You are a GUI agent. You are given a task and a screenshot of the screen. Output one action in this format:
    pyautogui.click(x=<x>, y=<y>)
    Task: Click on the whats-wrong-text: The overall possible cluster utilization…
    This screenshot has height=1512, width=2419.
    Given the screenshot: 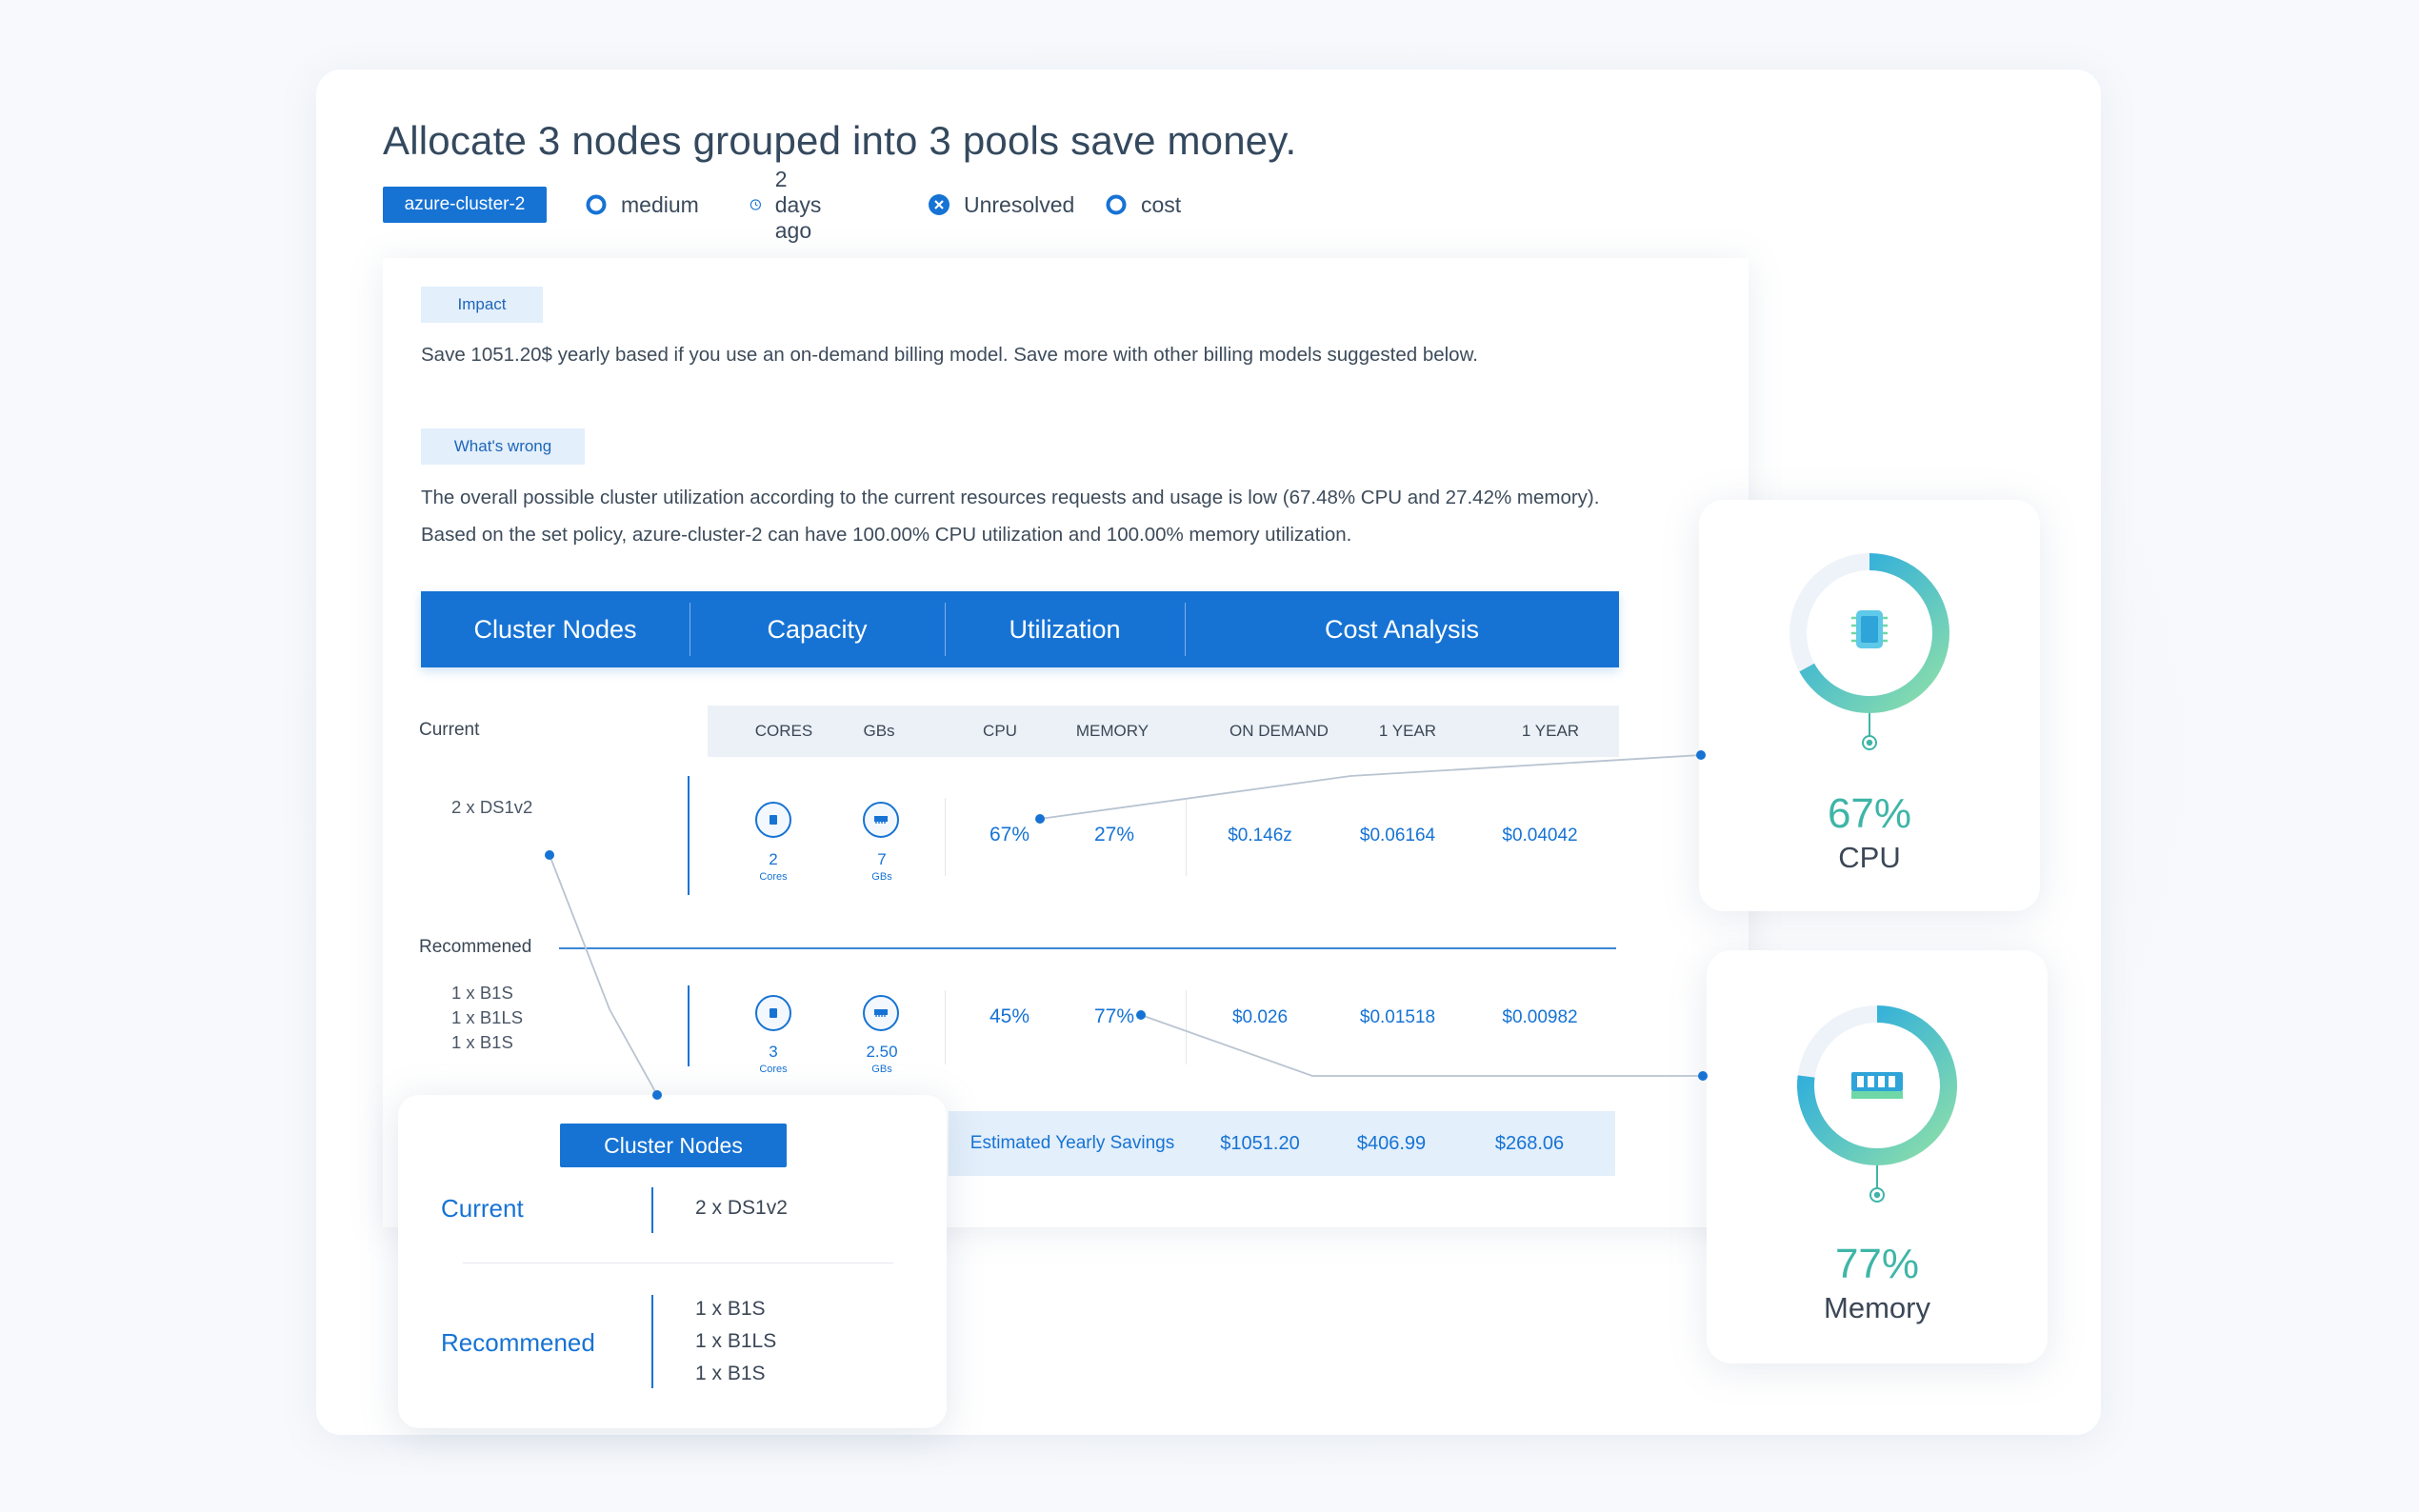 What is the action you would take?
    pyautogui.click(x=1010, y=516)
    